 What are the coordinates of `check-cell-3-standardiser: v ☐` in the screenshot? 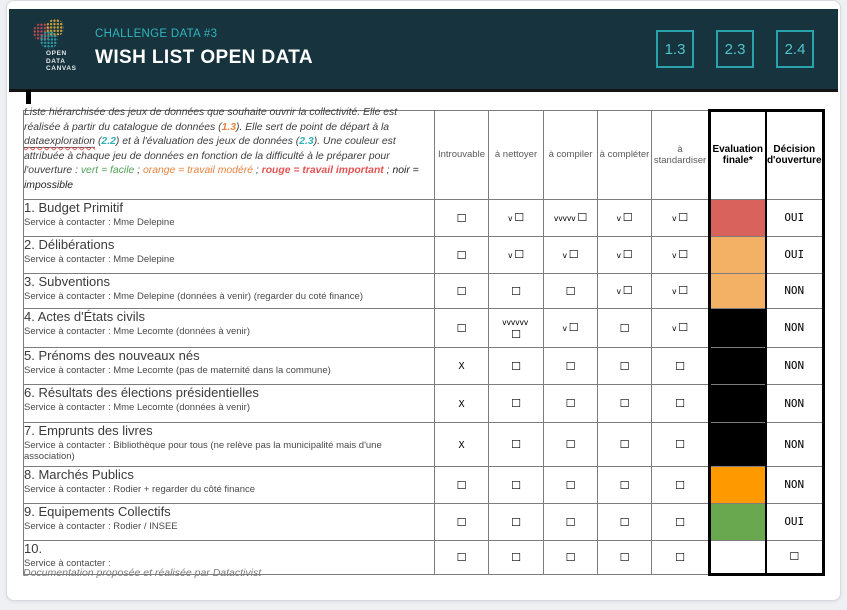 It's located at (680, 290).